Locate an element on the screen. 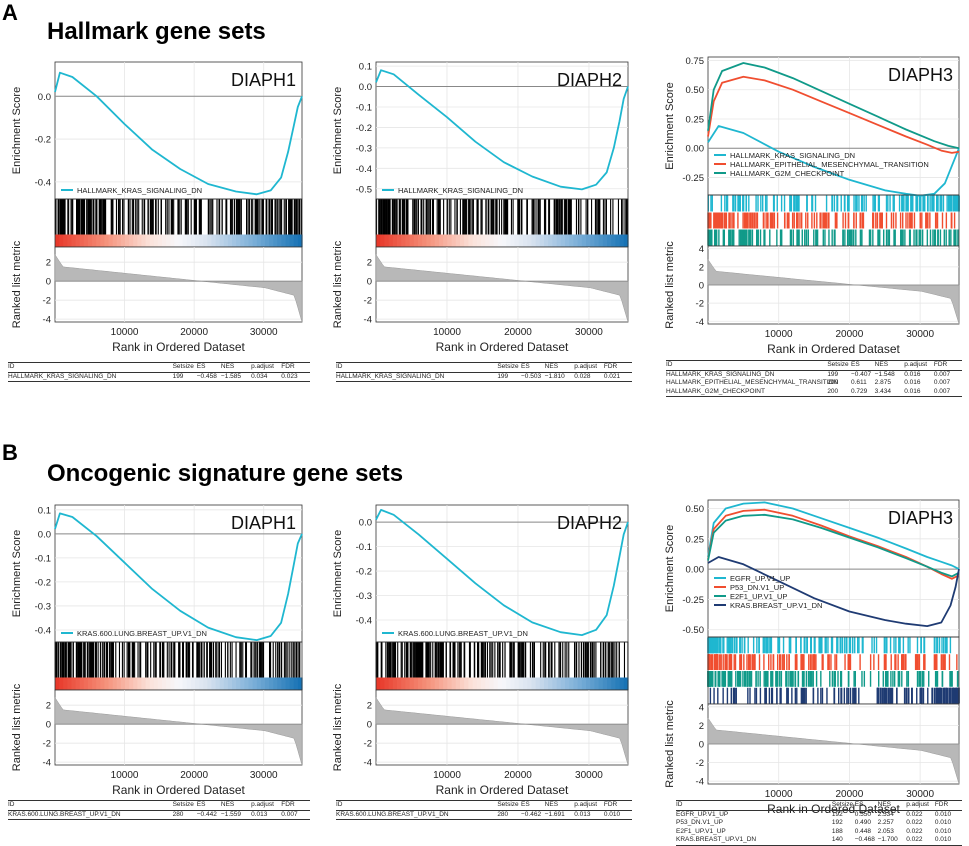 This screenshot has width=969, height=846. rank-heat-strip is located at coordinates (179, 683).